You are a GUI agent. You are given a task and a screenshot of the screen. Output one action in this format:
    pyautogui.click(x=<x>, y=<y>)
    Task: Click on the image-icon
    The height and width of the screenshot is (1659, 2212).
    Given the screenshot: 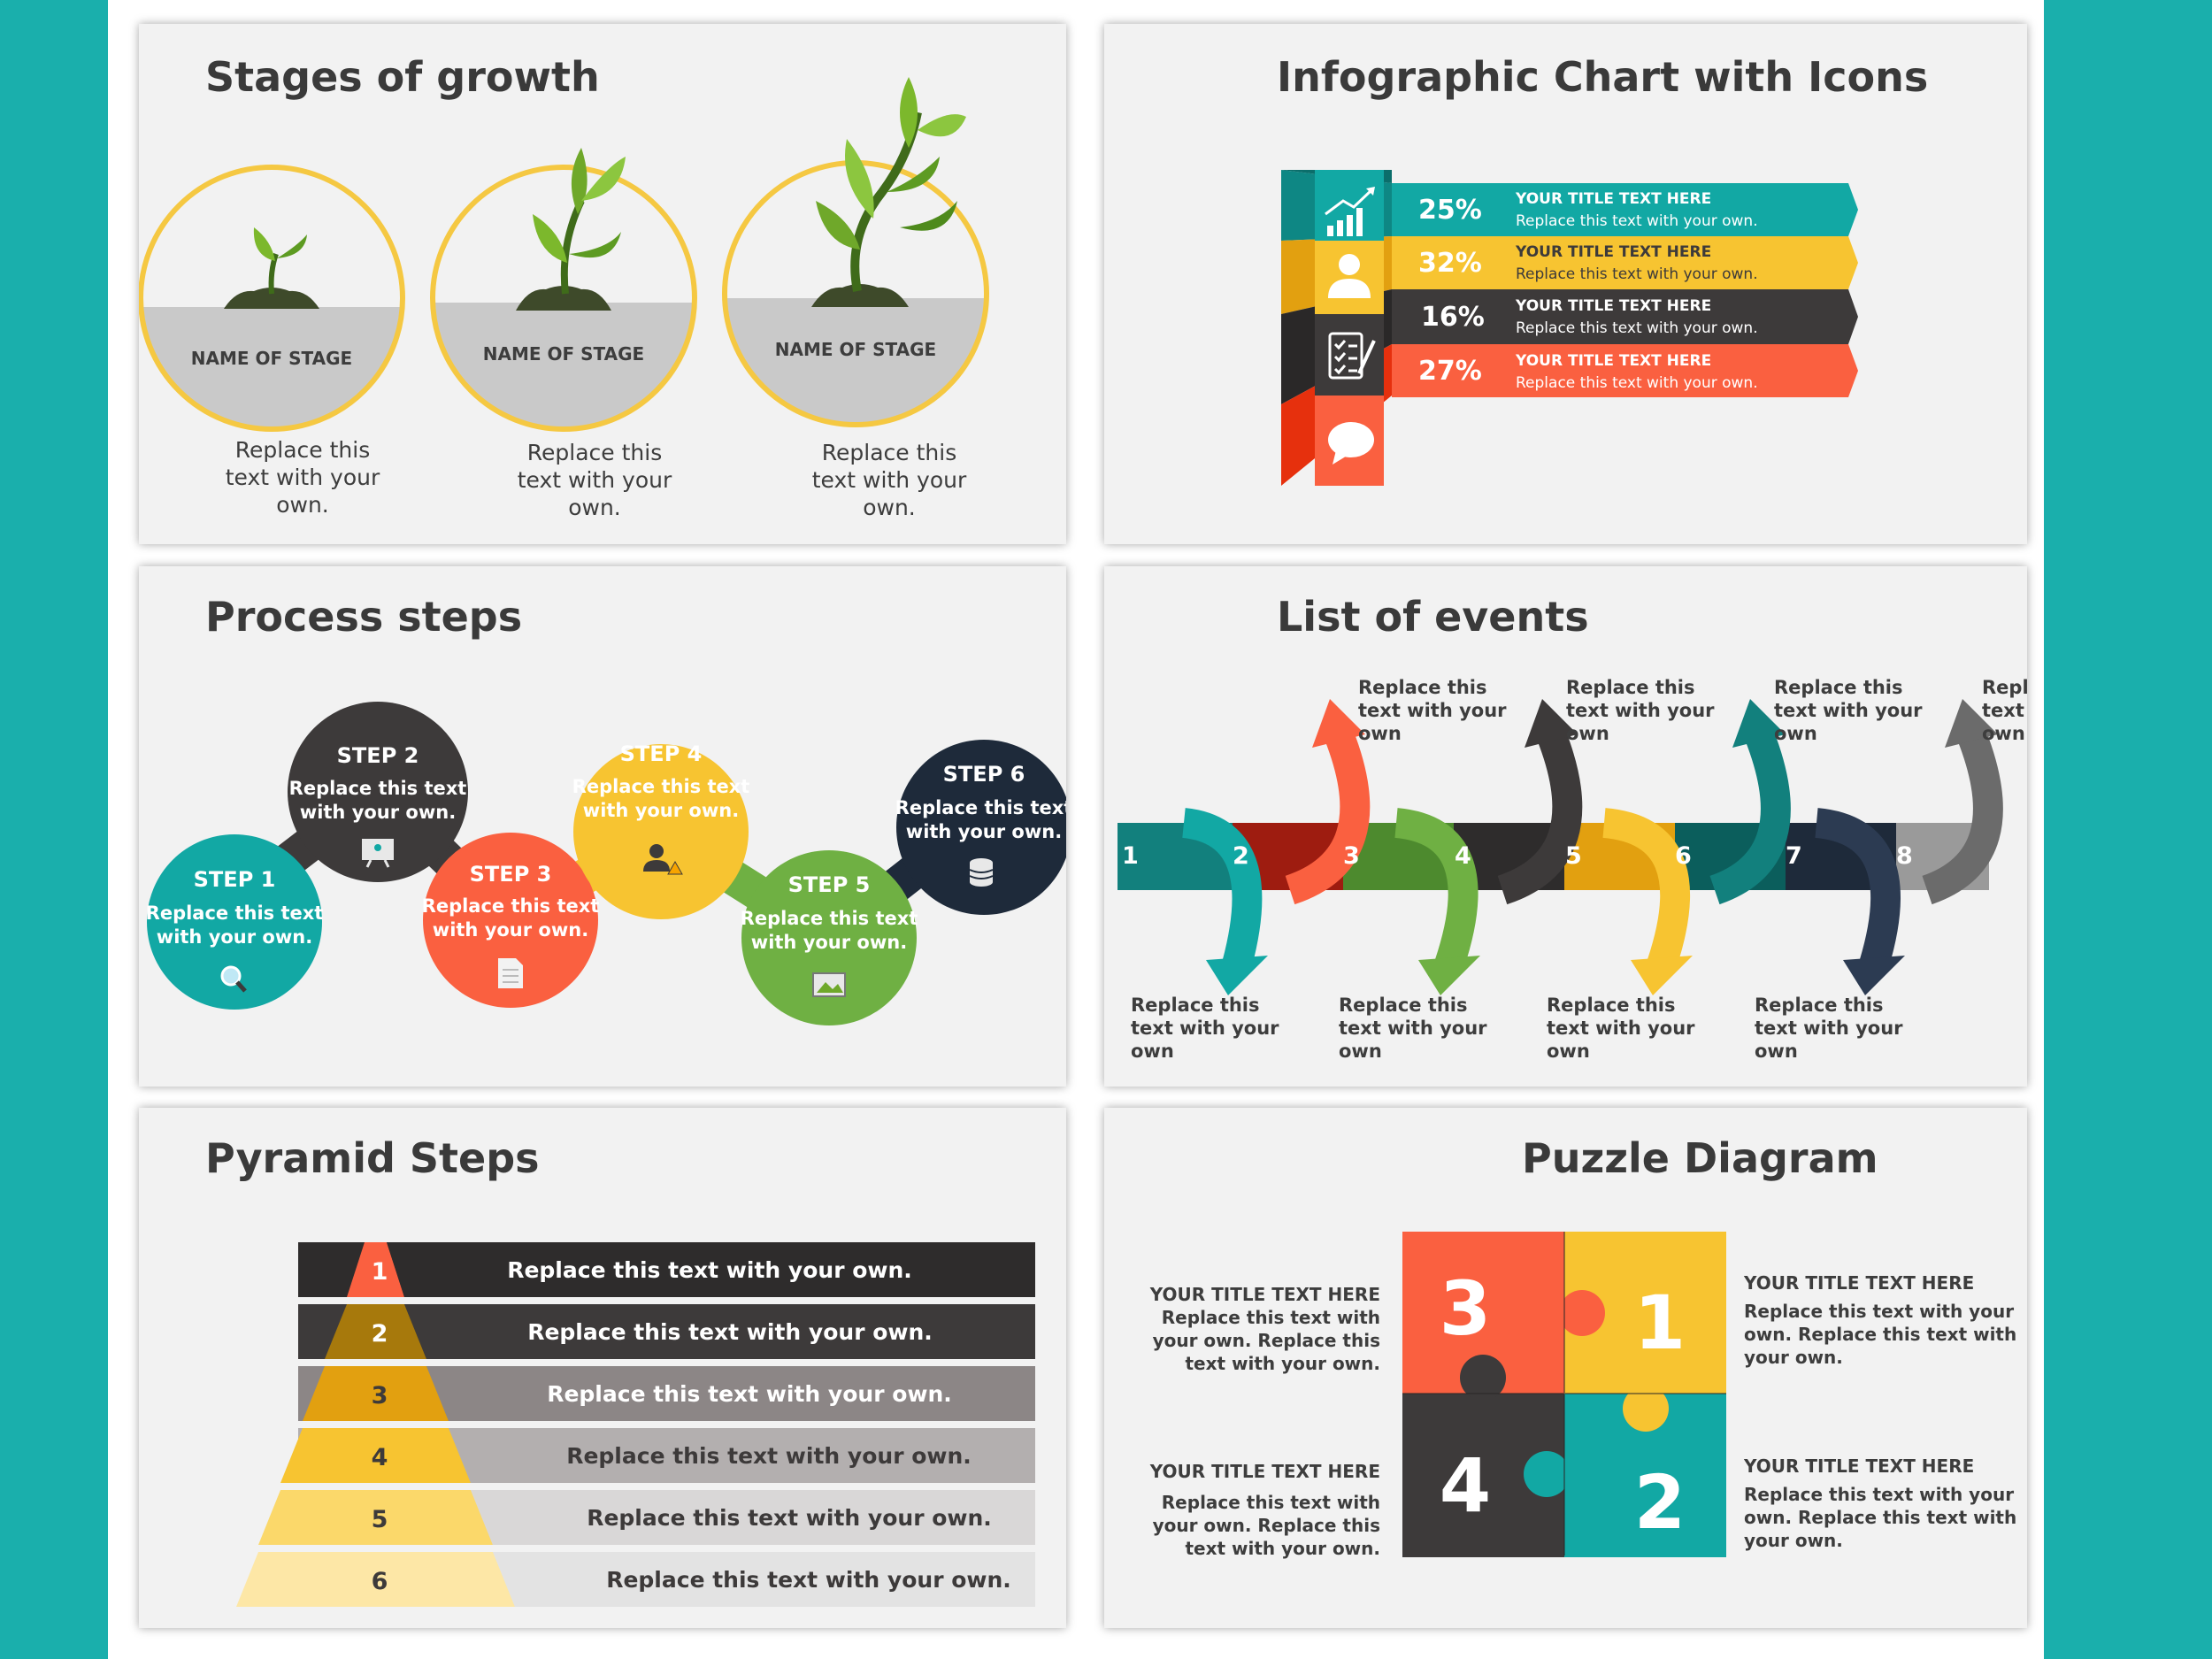 What is the action you would take?
    pyautogui.click(x=829, y=985)
    